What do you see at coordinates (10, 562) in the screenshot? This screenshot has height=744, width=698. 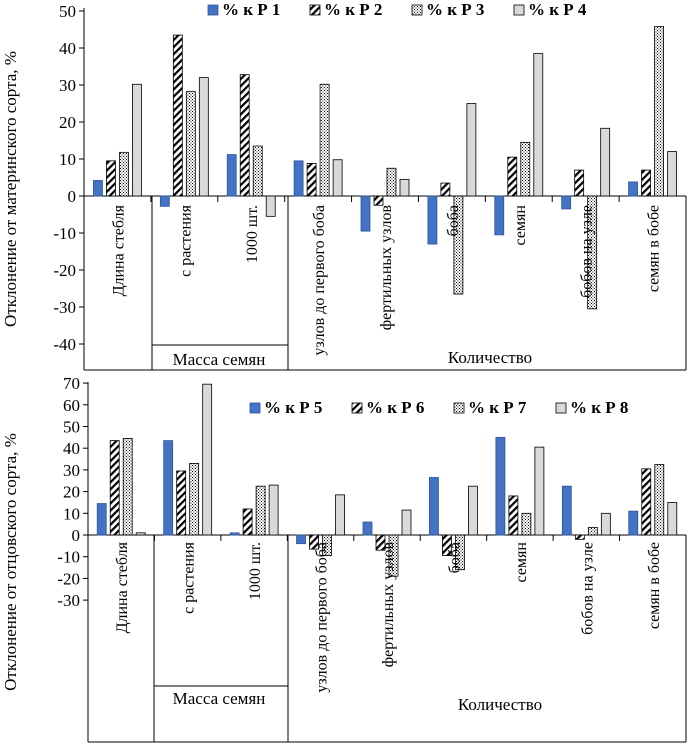 I see `y-axis-label: Отклонение от отцовского сорта, %` at bounding box center [10, 562].